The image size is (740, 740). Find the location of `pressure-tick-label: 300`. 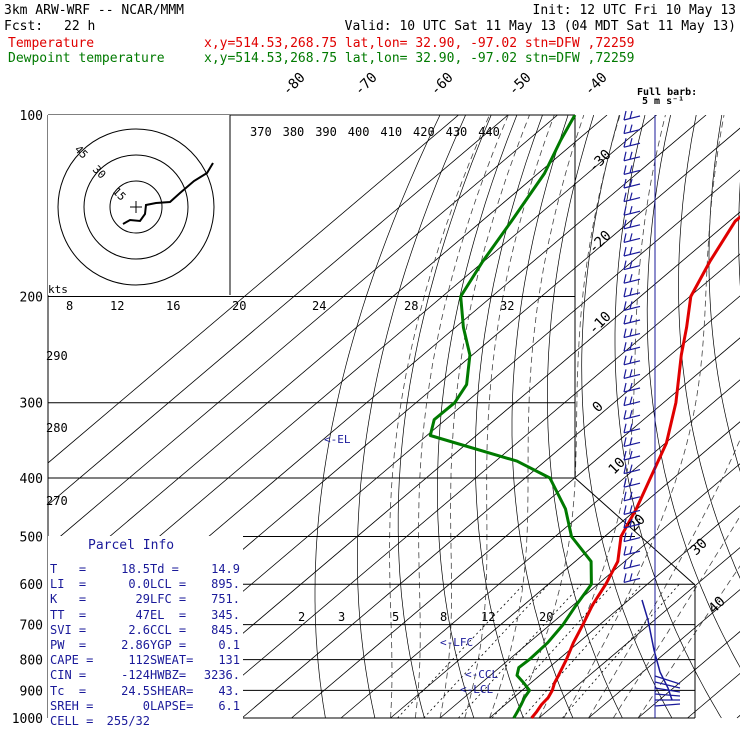

pressure-tick-label: 300 is located at coordinates (31, 404).